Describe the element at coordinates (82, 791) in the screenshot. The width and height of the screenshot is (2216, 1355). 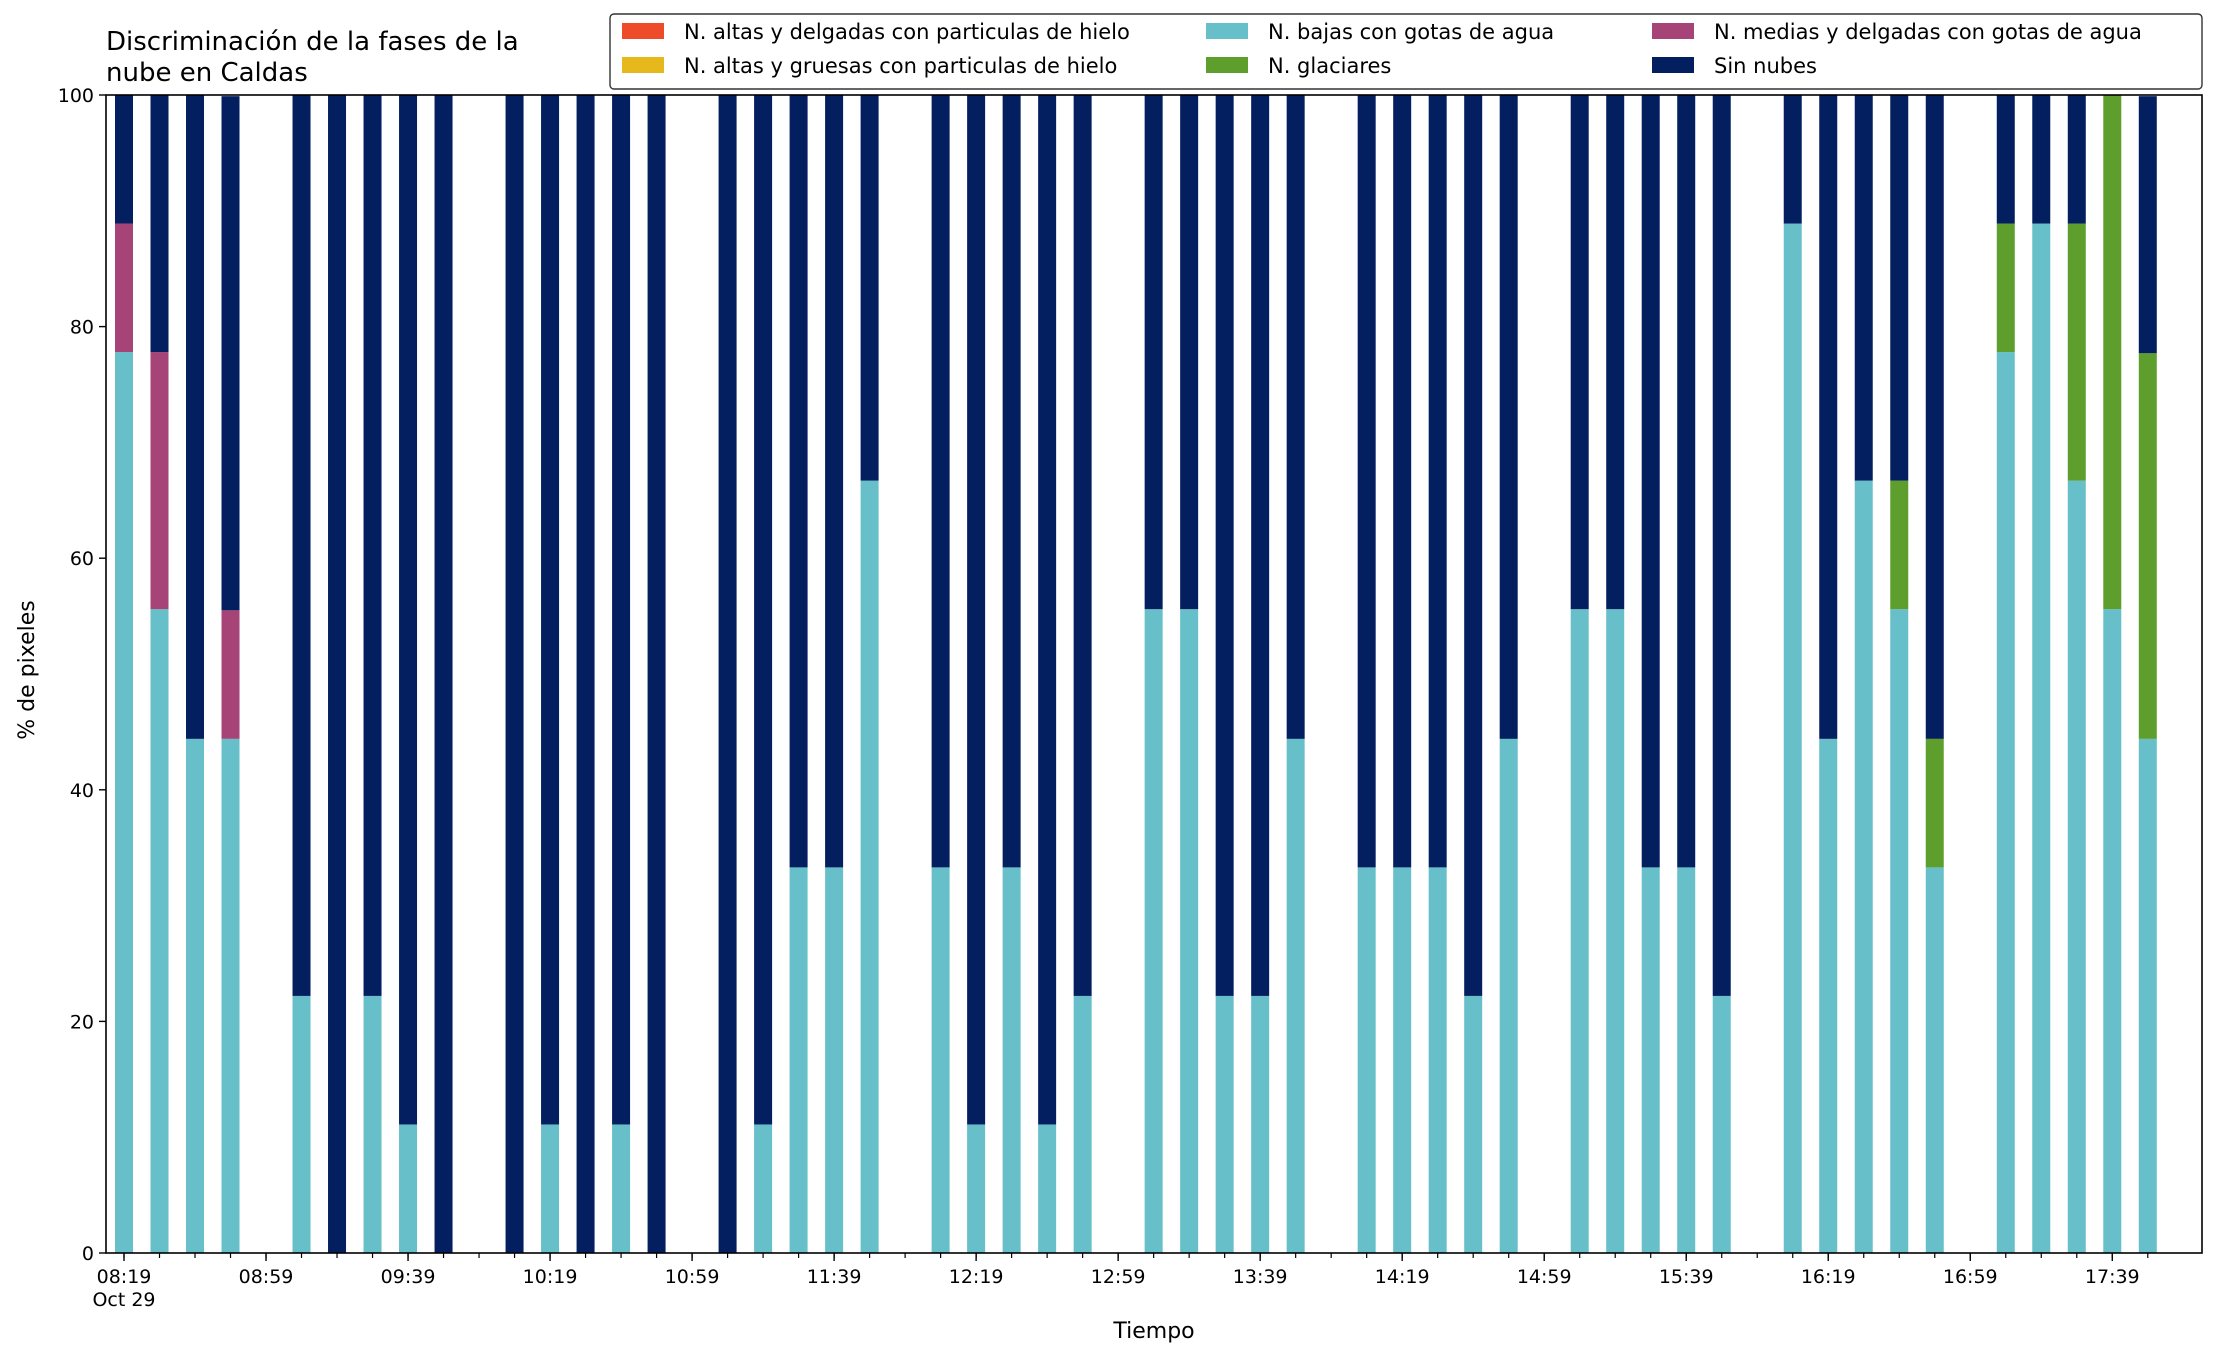
I see `y-tick-label: 40` at that location.